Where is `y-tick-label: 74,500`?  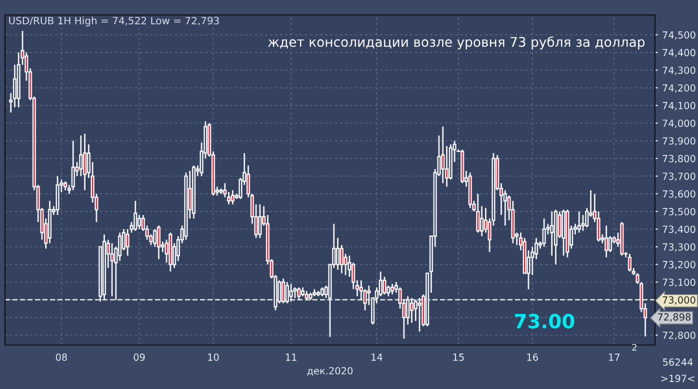
y-tick-label: 74,500 is located at coordinates (679, 35).